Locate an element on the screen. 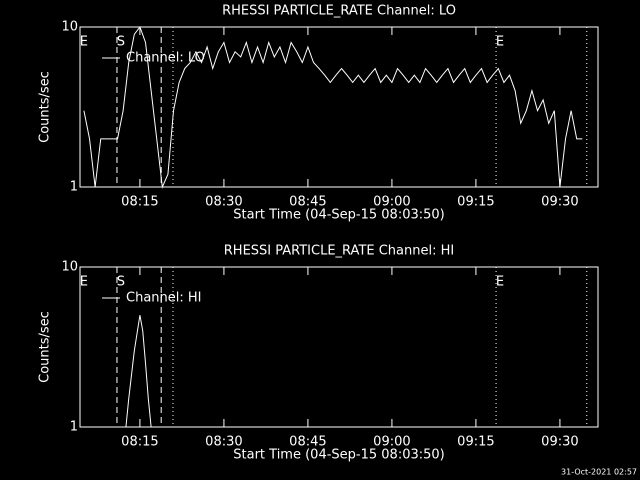 The width and height of the screenshot is (640, 480). legend-label: Channel: LO is located at coordinates (165, 58).